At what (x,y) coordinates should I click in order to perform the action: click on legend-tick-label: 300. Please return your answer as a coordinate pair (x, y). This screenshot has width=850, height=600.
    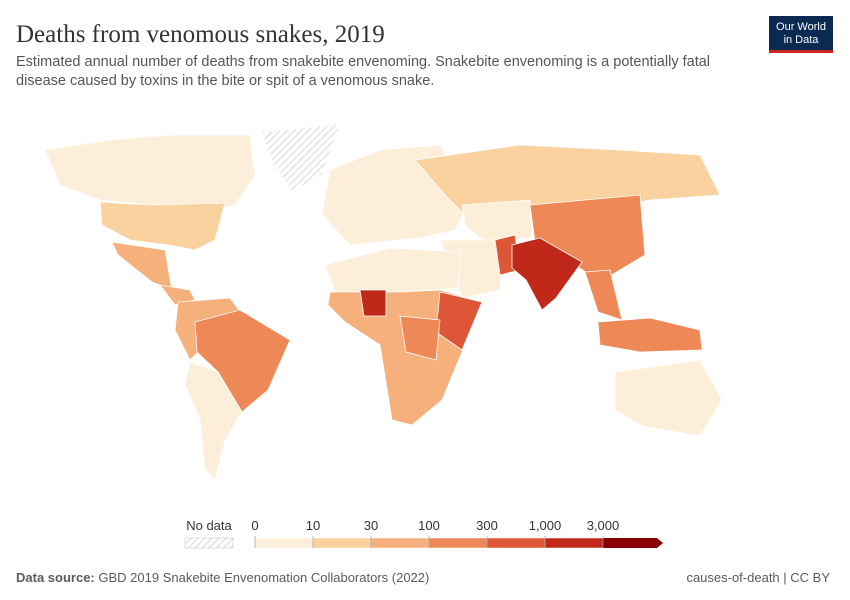
    Looking at the image, I should click on (487, 525).